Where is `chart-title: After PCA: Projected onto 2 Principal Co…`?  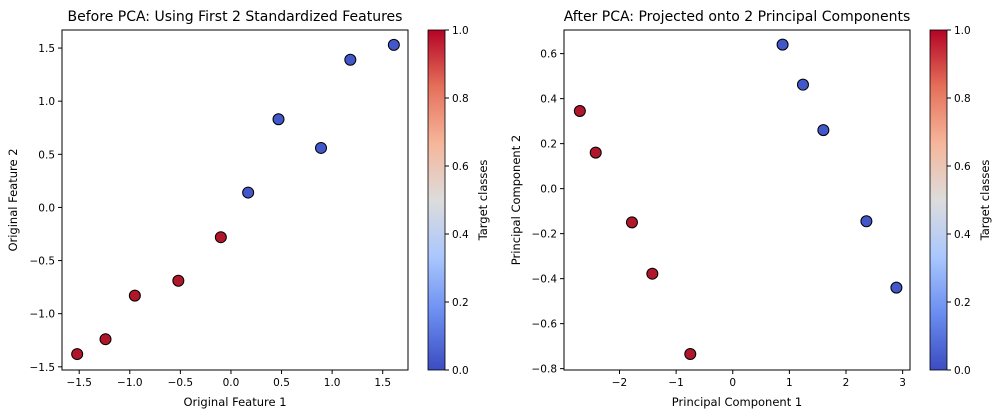 chart-title: After PCA: Projected onto 2 Principal Co… is located at coordinates (737, 17).